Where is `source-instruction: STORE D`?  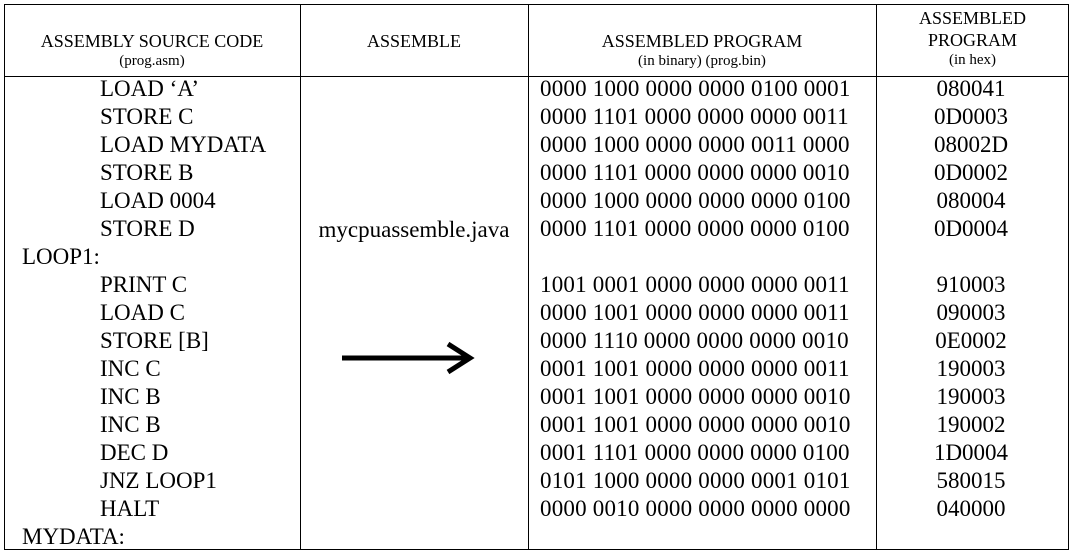 source-instruction: STORE D is located at coordinates (147, 228).